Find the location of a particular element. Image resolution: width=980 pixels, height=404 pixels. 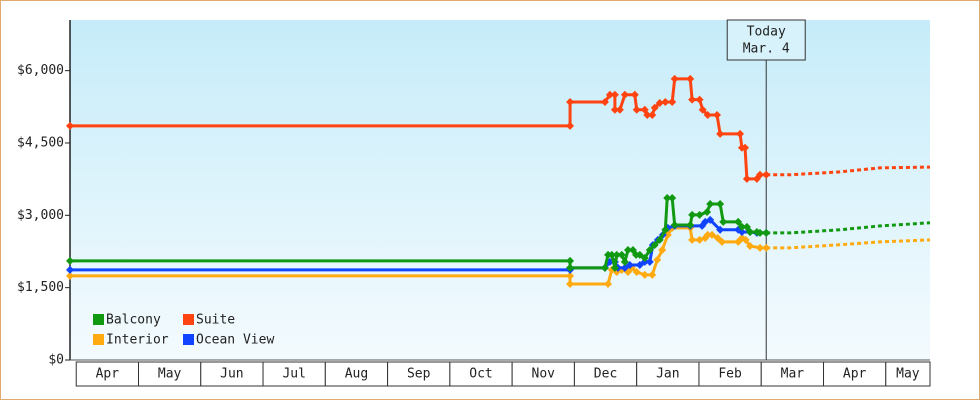

y-tick-label: $0 is located at coordinates (56, 360).